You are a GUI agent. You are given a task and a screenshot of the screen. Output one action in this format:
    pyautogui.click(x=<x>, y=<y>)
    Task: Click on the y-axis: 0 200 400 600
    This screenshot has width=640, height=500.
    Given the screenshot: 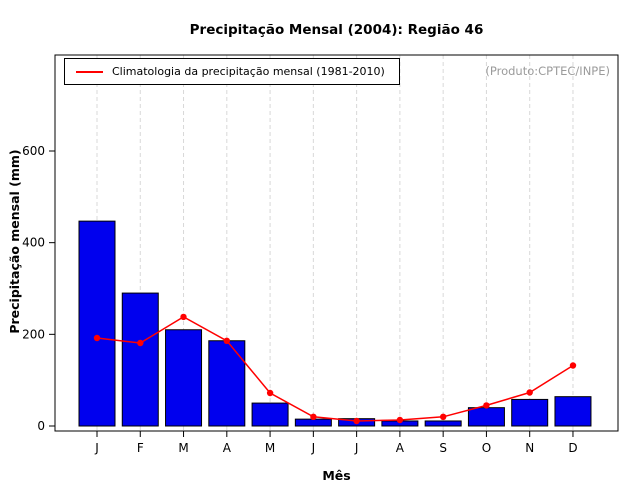 What is the action you would take?
    pyautogui.click(x=38, y=288)
    